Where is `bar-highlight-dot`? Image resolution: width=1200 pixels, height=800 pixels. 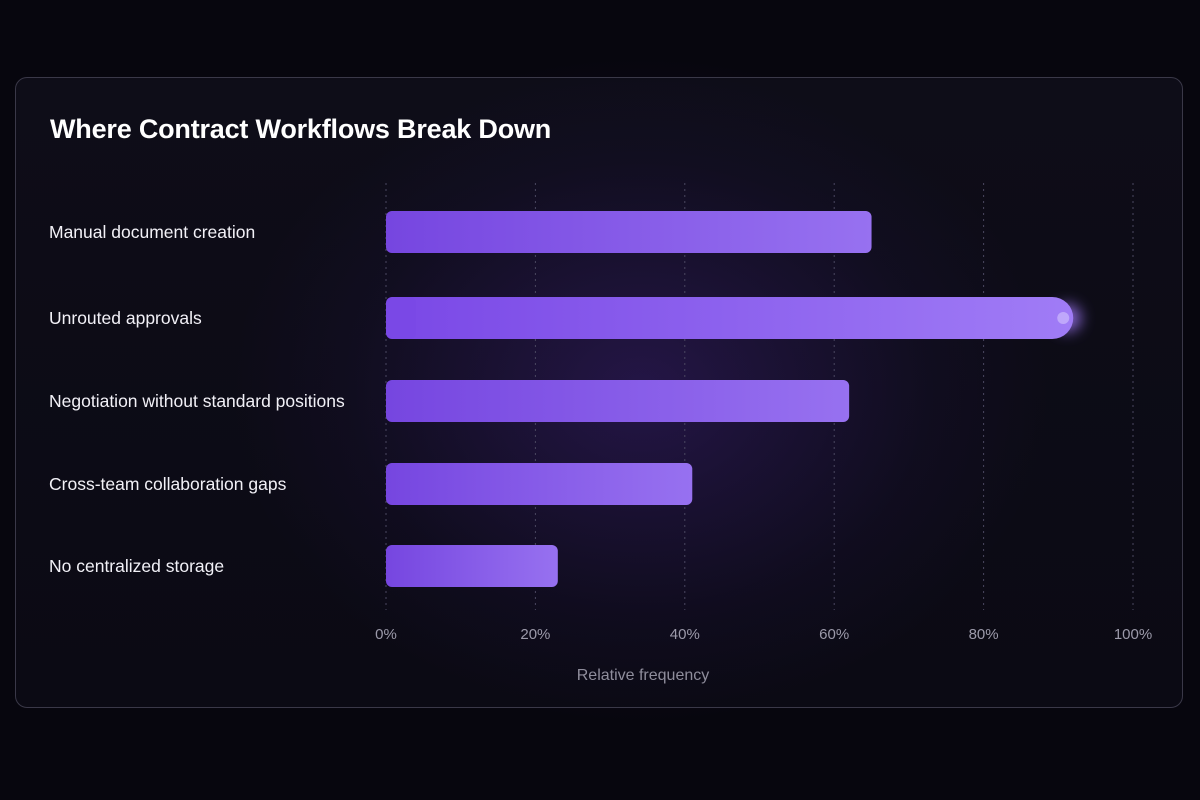
bar-highlight-dot is located at coordinates (1063, 318).